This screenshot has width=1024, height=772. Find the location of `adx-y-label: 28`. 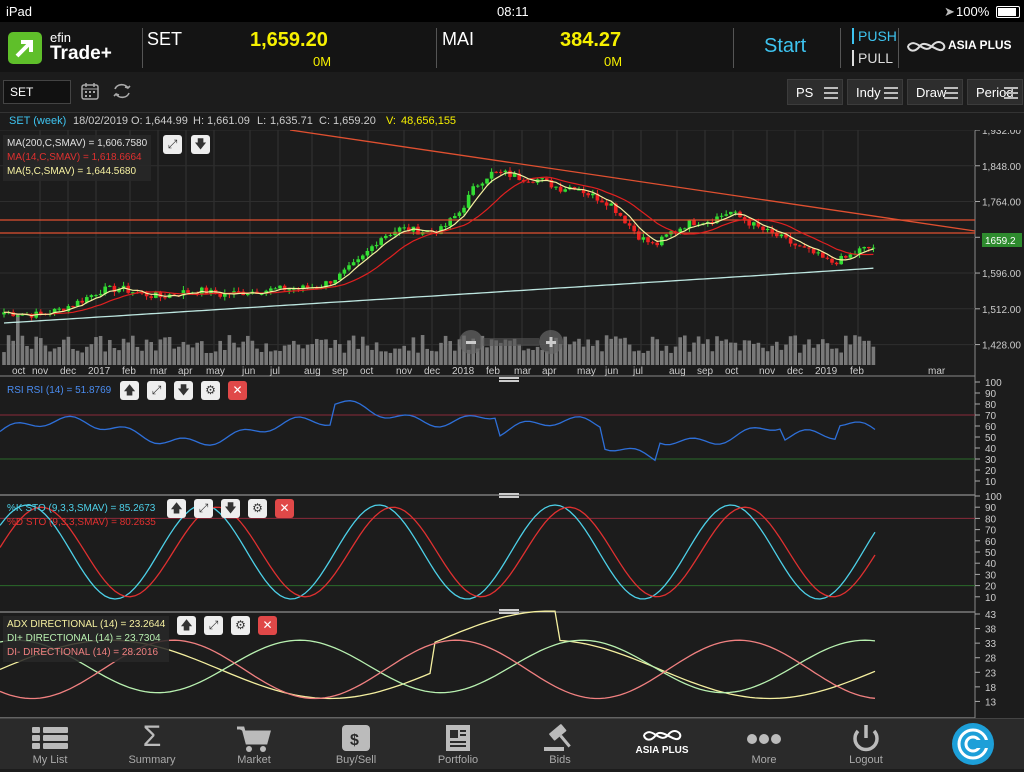

adx-y-label: 28 is located at coordinates (991, 659).